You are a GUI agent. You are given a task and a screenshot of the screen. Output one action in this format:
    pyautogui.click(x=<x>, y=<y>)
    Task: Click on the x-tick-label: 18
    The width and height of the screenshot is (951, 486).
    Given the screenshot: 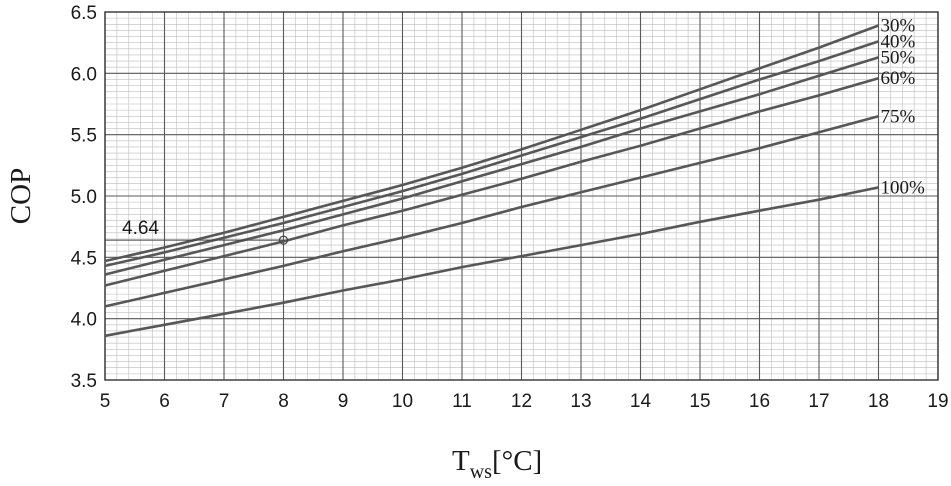 What is the action you would take?
    pyautogui.click(x=878, y=401)
    